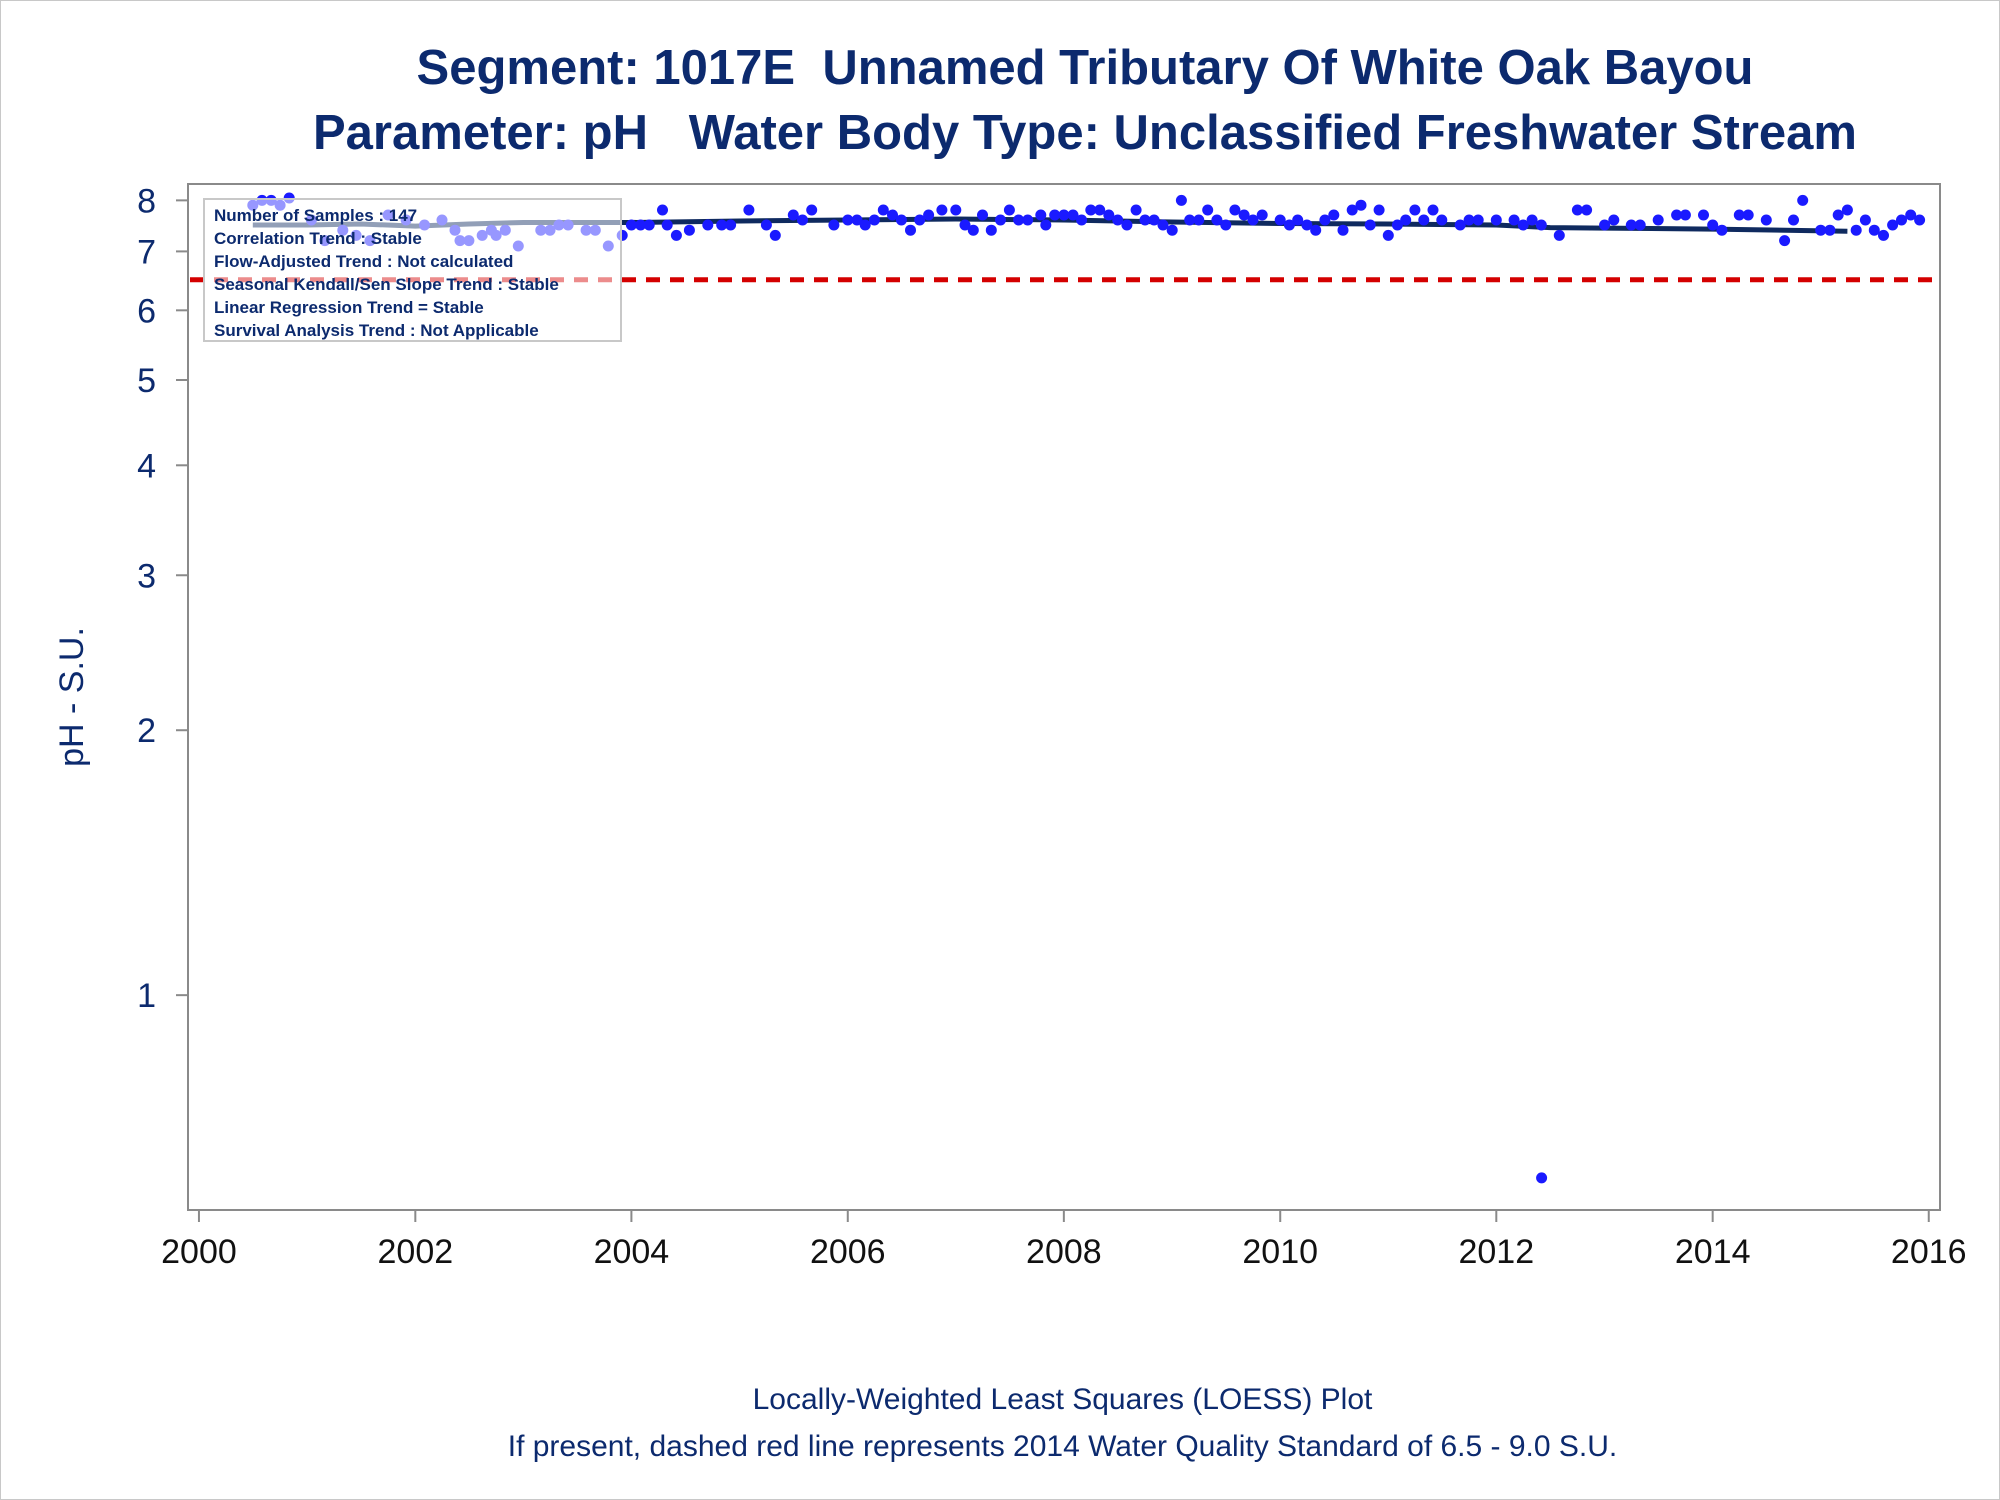 The width and height of the screenshot is (2000, 1500). I want to click on x-tick-label: 2006, so click(848, 1252).